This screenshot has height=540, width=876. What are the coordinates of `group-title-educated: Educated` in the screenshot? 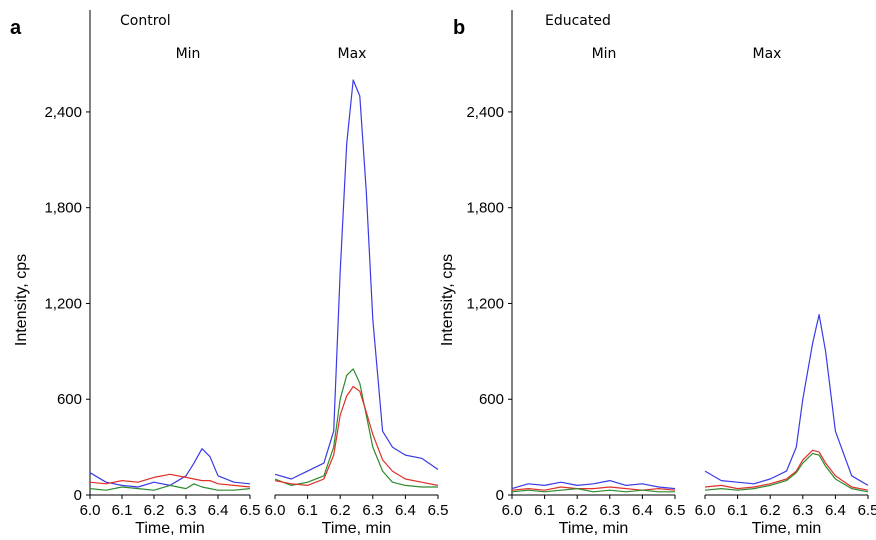 It's located at (578, 21).